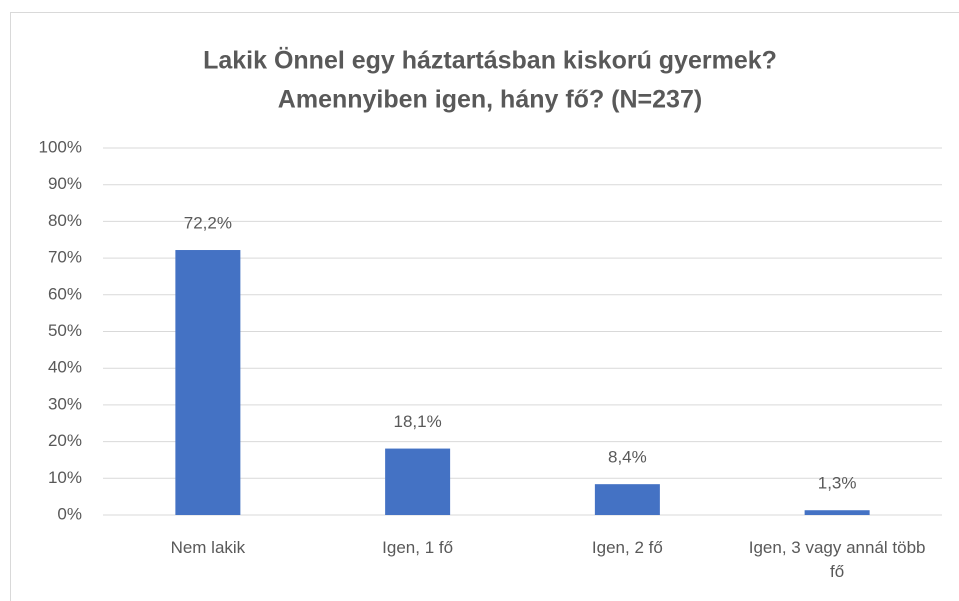  What do you see at coordinates (627, 457) in the screenshot?
I see `data-label: 8,4%` at bounding box center [627, 457].